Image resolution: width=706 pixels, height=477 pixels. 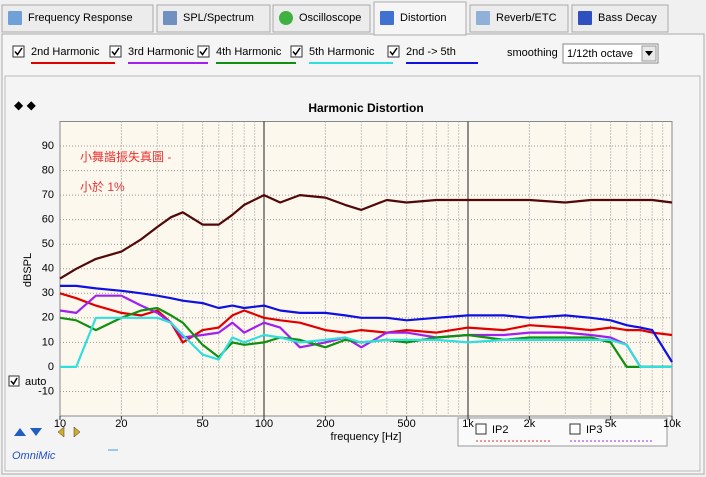 I want to click on tab-label: Bass Decay, so click(x=627, y=18).